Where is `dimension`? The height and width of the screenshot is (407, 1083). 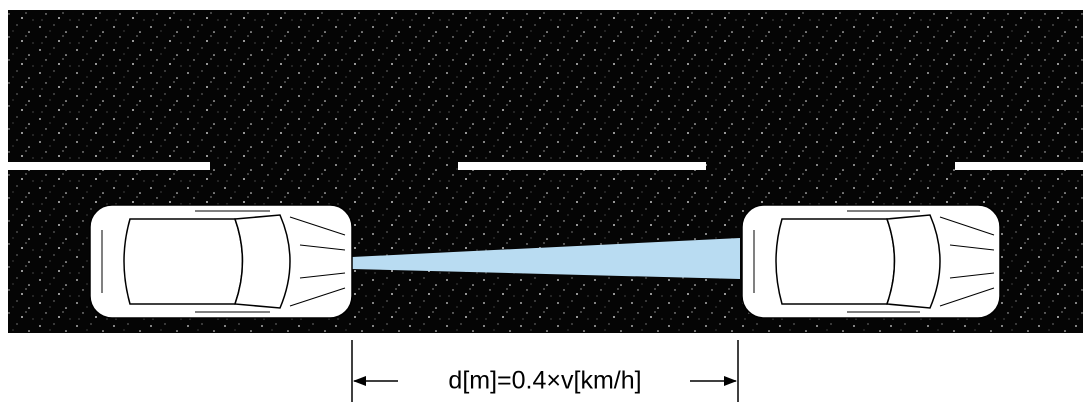 dimension is located at coordinates (545, 371).